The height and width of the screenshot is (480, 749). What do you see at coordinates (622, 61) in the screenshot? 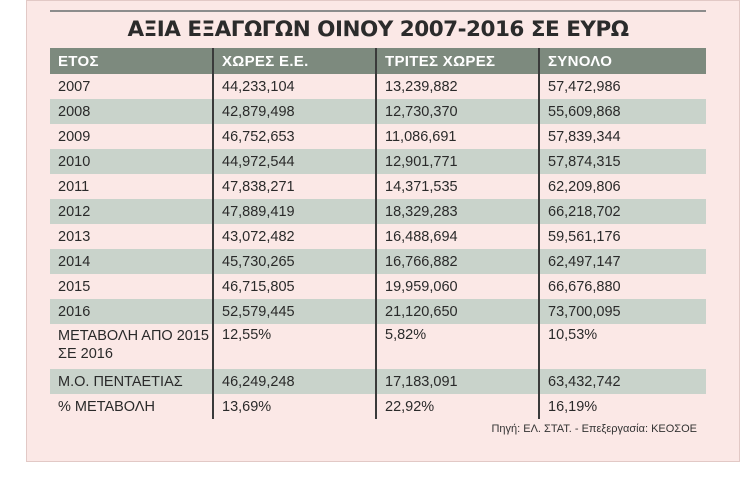
I see `column-header-total: ΣΥΝΟΛΟ` at bounding box center [622, 61].